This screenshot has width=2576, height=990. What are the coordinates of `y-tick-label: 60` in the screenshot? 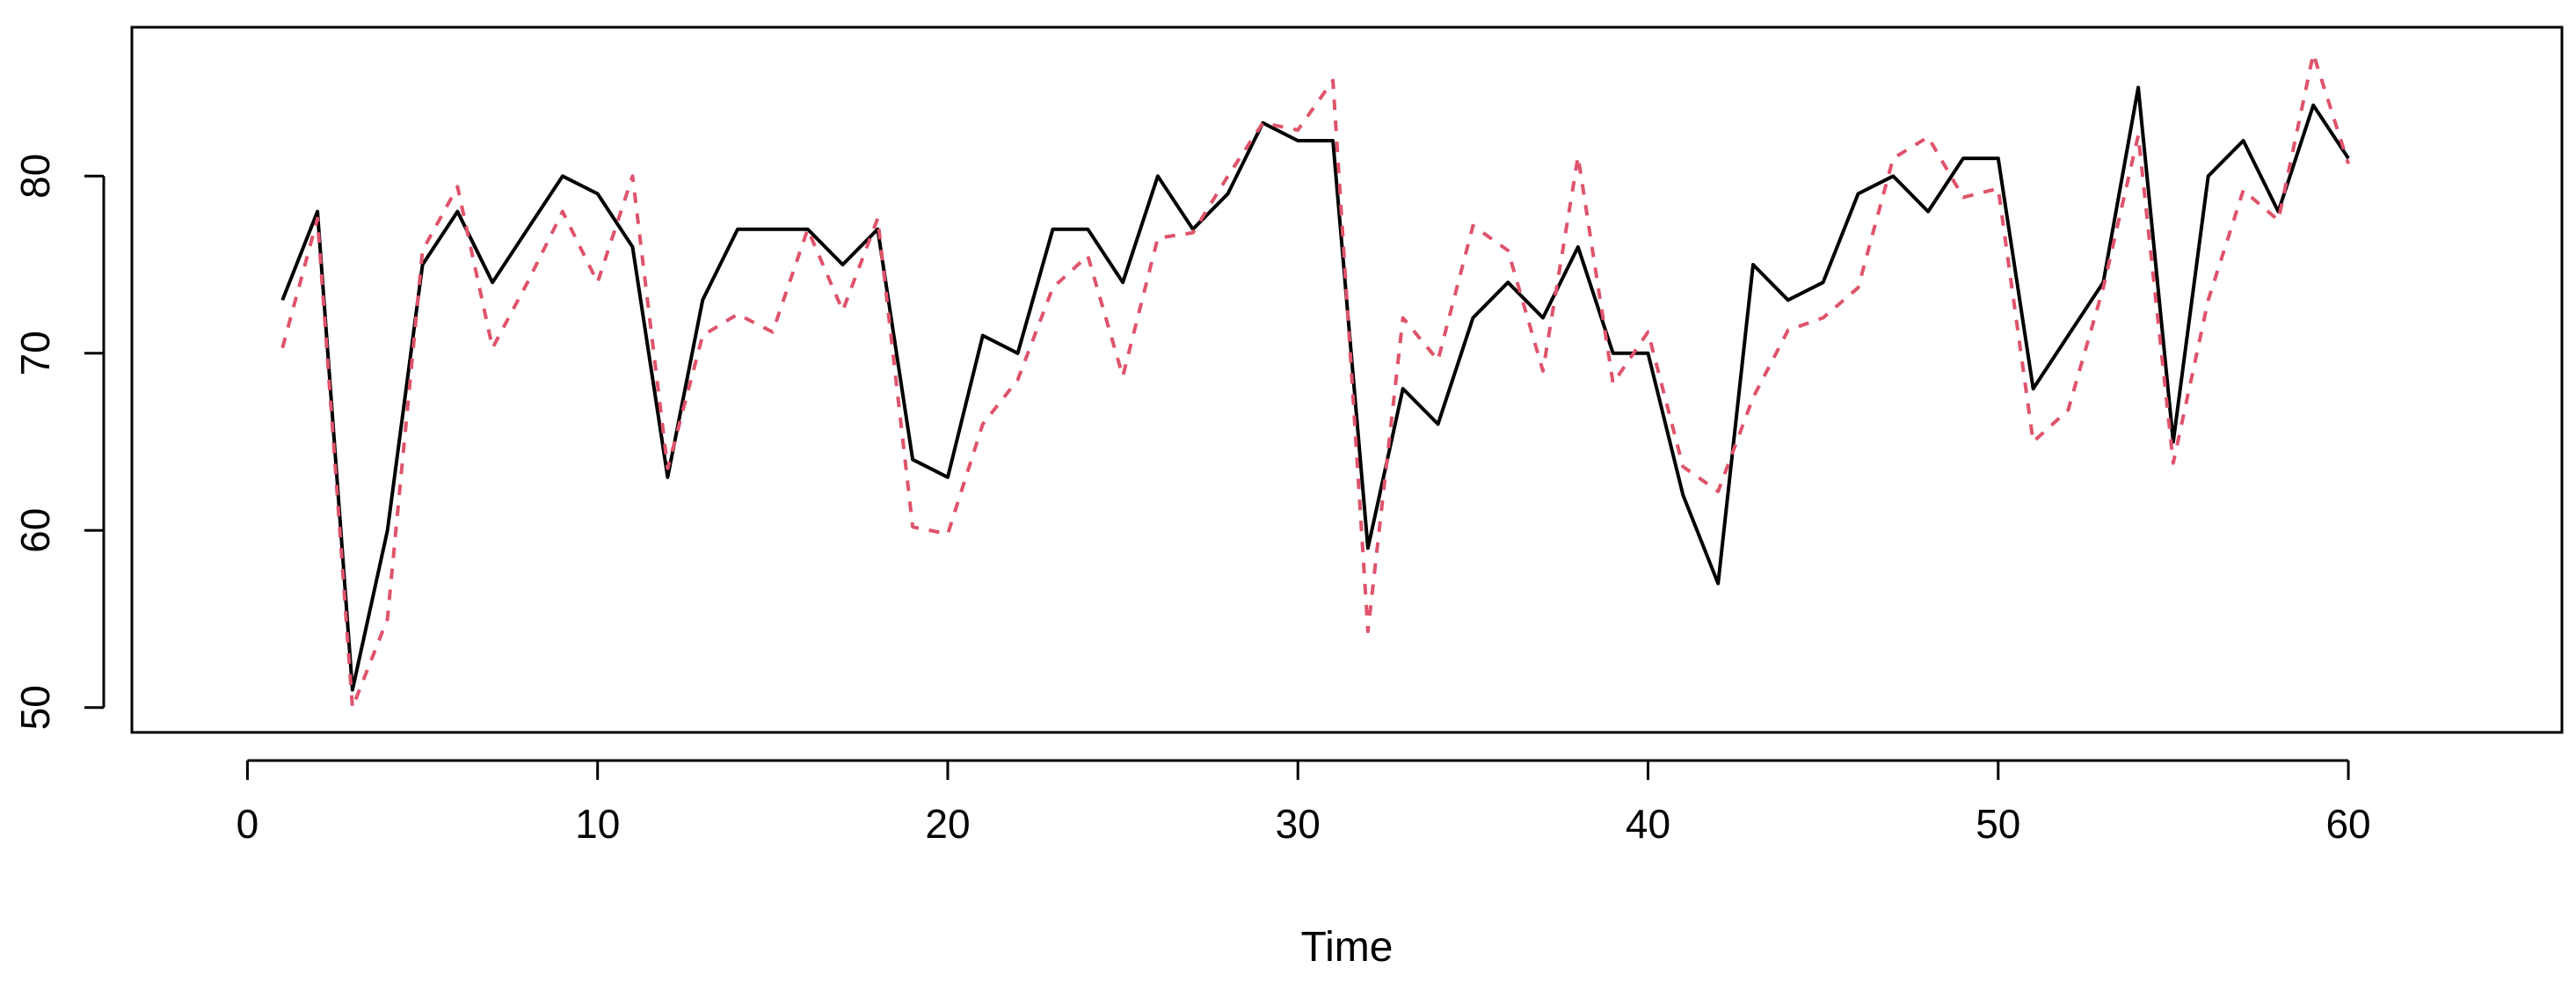 It's located at (35, 530).